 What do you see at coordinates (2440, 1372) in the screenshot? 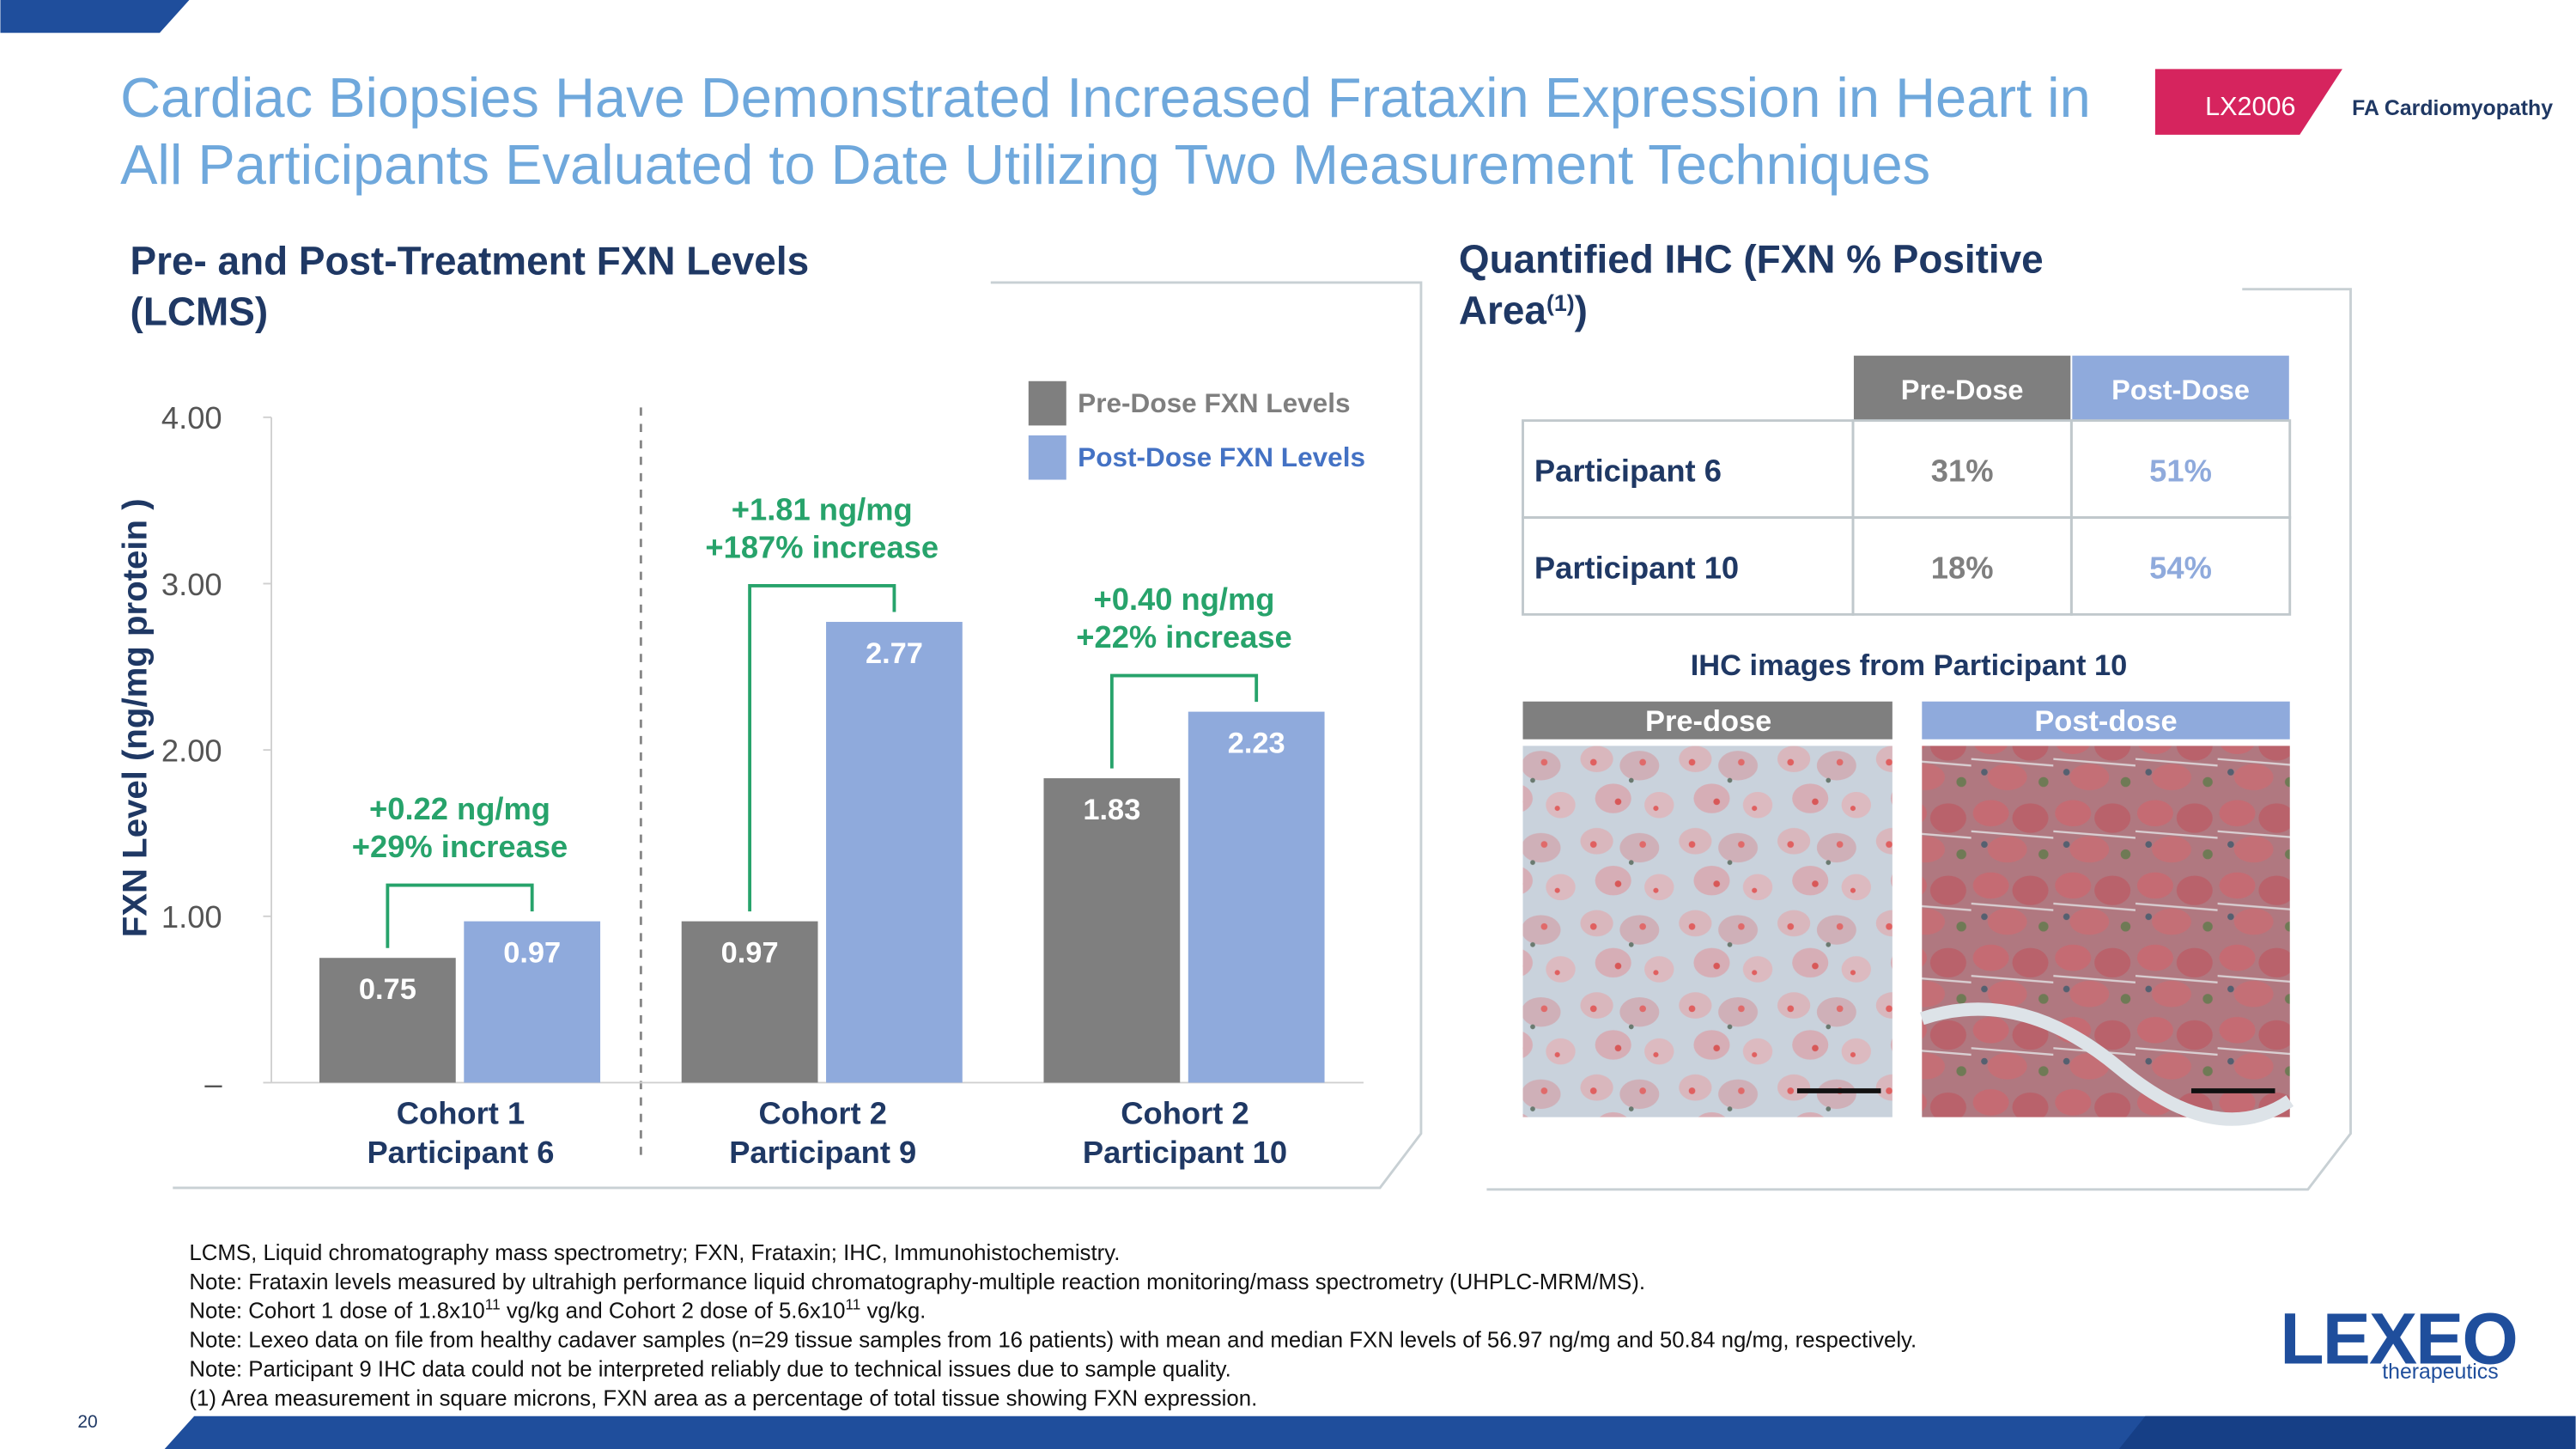
I see `logo-tagline: therapeutics` at bounding box center [2440, 1372].